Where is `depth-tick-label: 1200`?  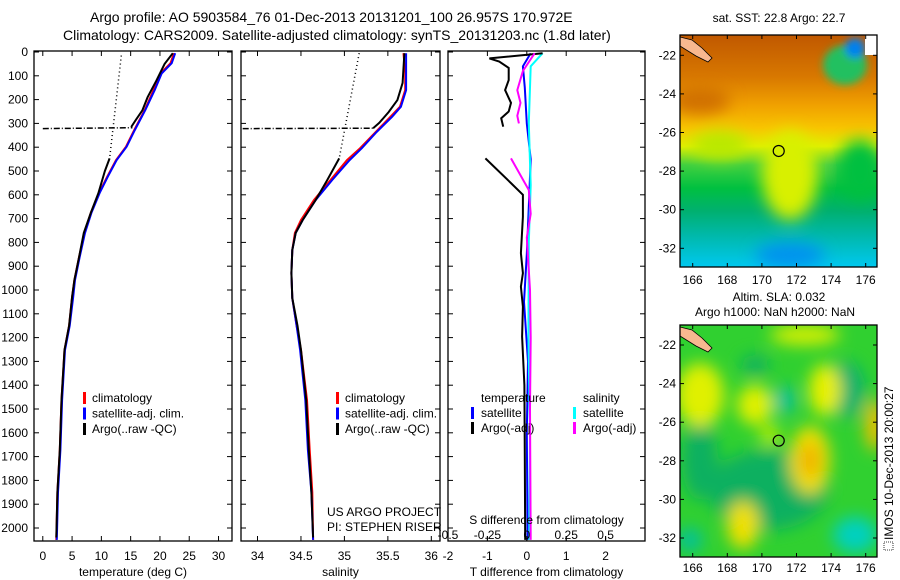
depth-tick-label: 1200 is located at coordinates (14, 338).